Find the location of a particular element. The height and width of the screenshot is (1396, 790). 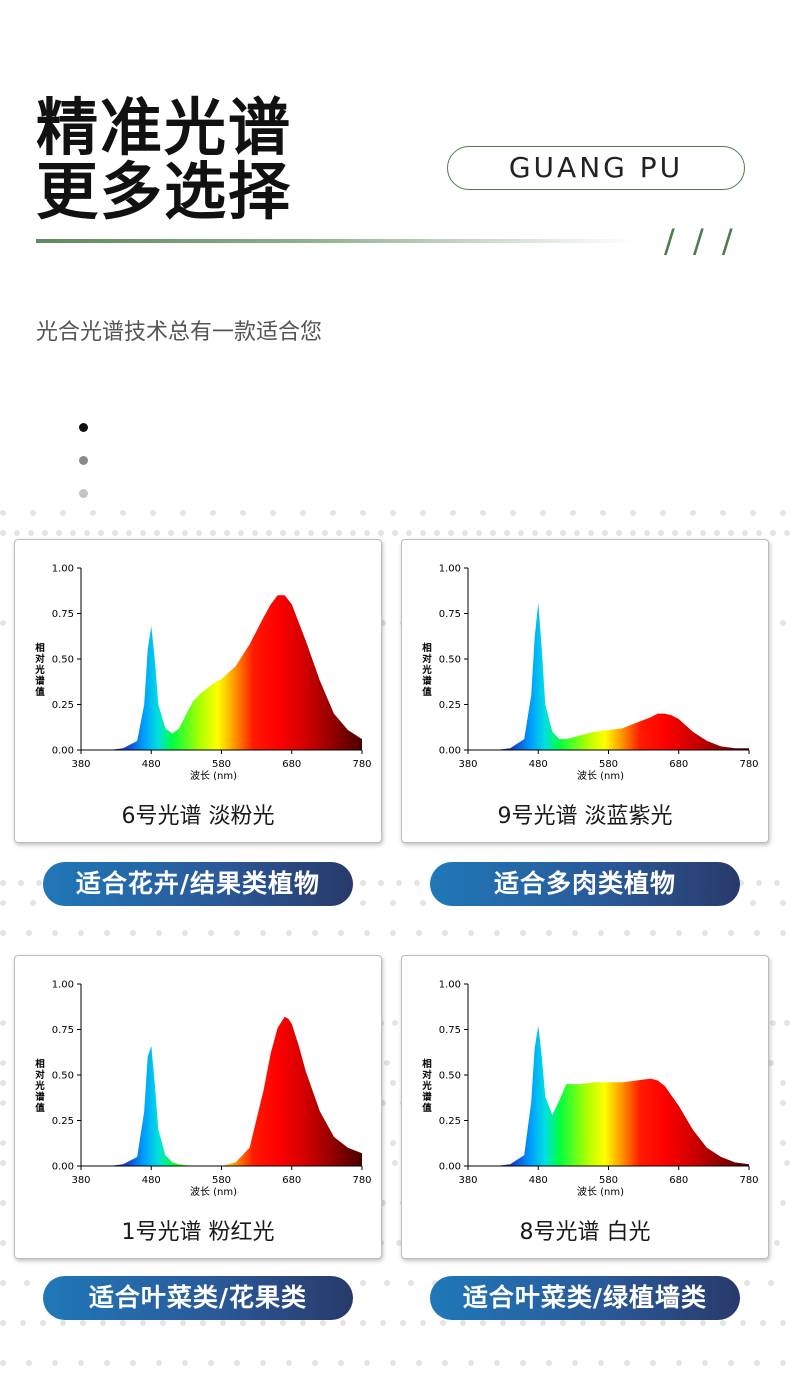

suitable-plants-pill: 适合叶菜类/绿植墙类 is located at coordinates (585, 1298).